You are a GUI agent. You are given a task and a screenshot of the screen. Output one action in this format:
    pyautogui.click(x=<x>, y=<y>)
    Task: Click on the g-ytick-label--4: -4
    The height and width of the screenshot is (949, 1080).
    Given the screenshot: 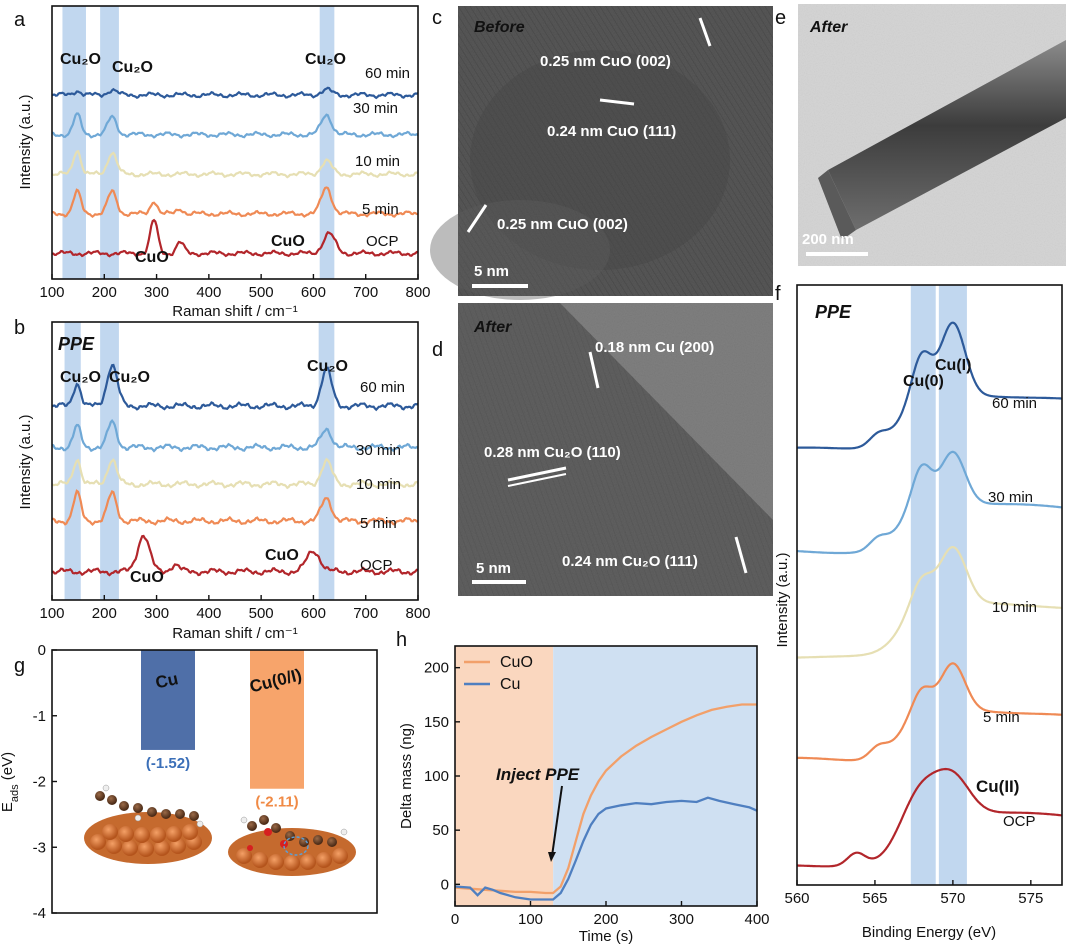 What is the action you would take?
    pyautogui.click(x=39, y=913)
    